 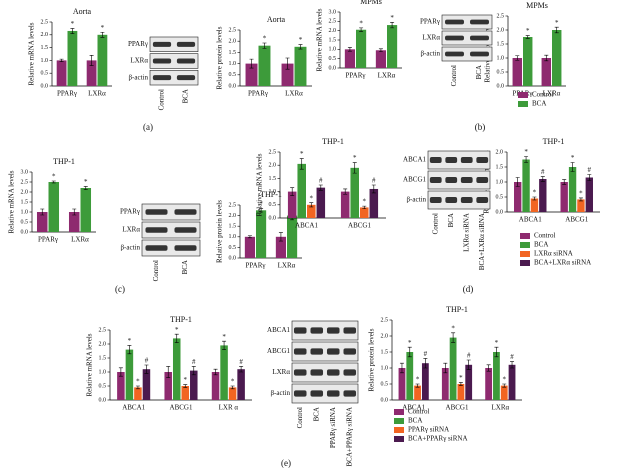 I want to click on blot-row-label: PPARγ, so click(x=430, y=22).